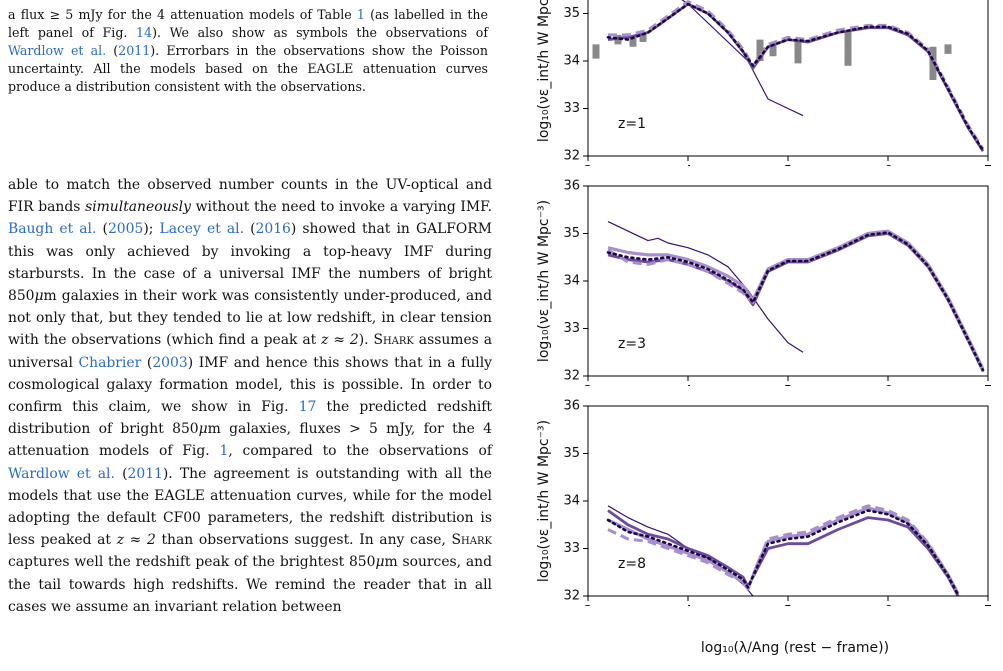 The height and width of the screenshot is (671, 1003). Describe the element at coordinates (170, 362) in the screenshot. I see `citation-year-link: 2003` at that location.